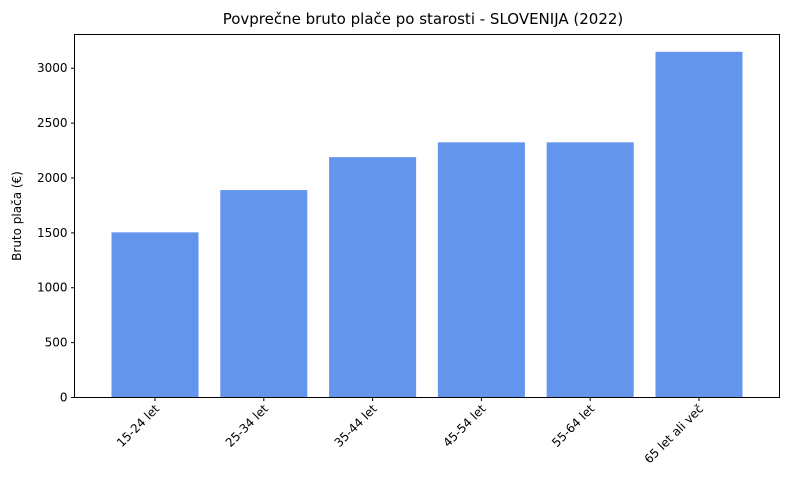 This screenshot has width=790, height=490. Describe the element at coordinates (247, 426) in the screenshot. I see `x-tick-label: 25-34 let` at that location.